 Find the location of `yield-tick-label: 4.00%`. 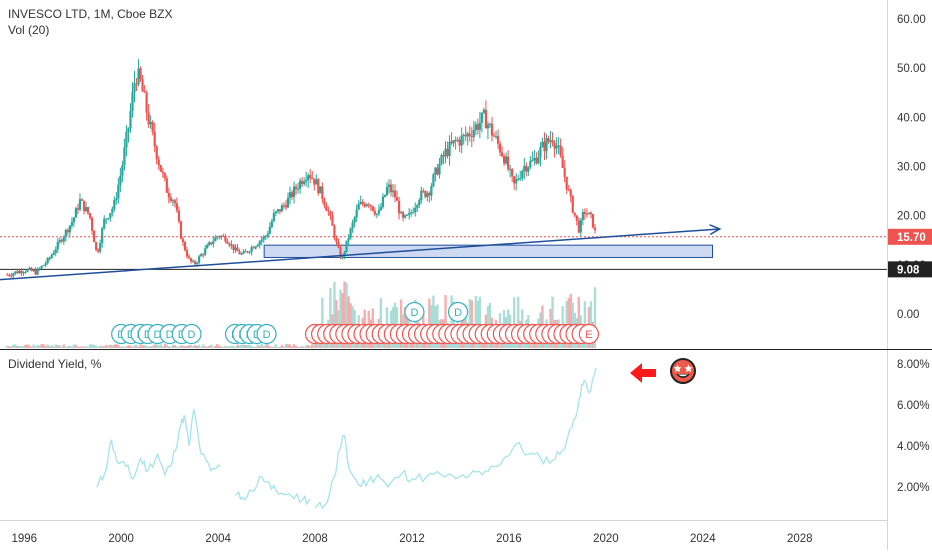

yield-tick-label: 4.00% is located at coordinates (913, 447).